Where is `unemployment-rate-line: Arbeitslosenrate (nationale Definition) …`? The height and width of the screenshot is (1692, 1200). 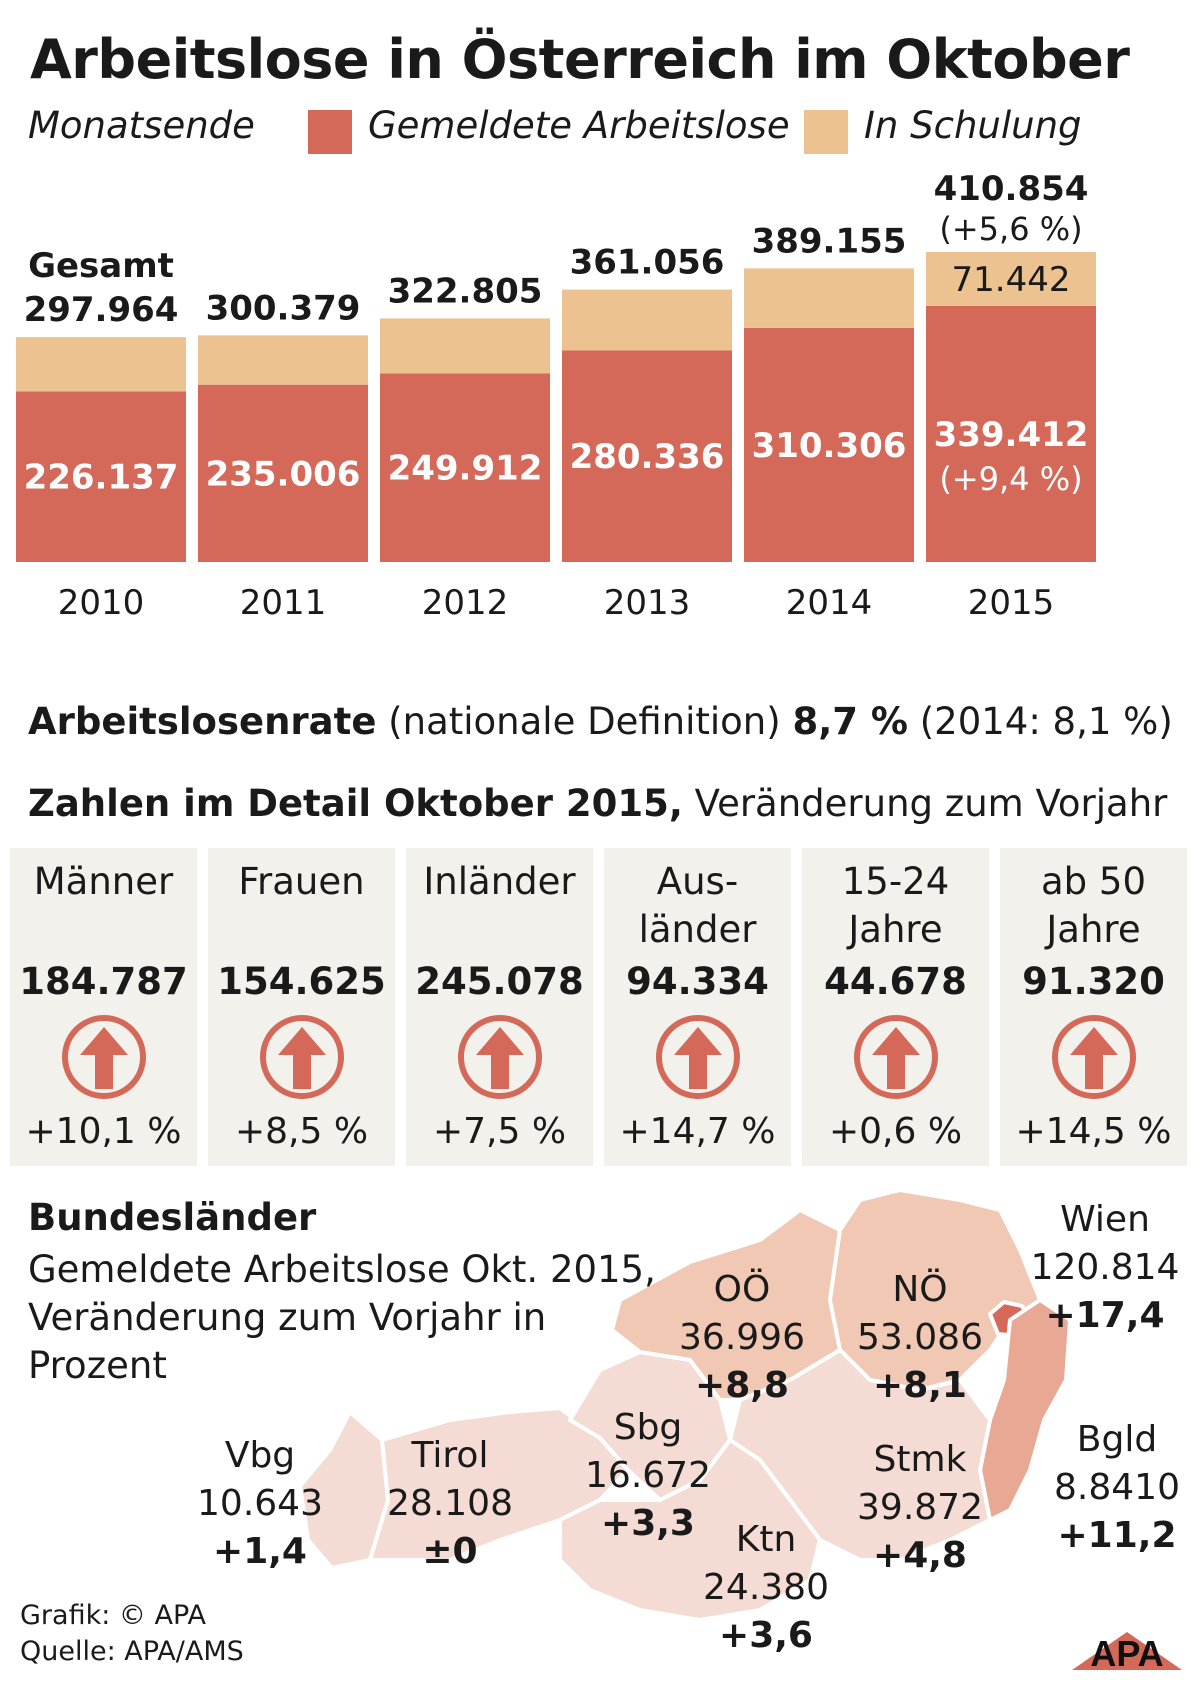 unemployment-rate-line: Arbeitslosenrate (nationale Definition) … is located at coordinates (600, 721).